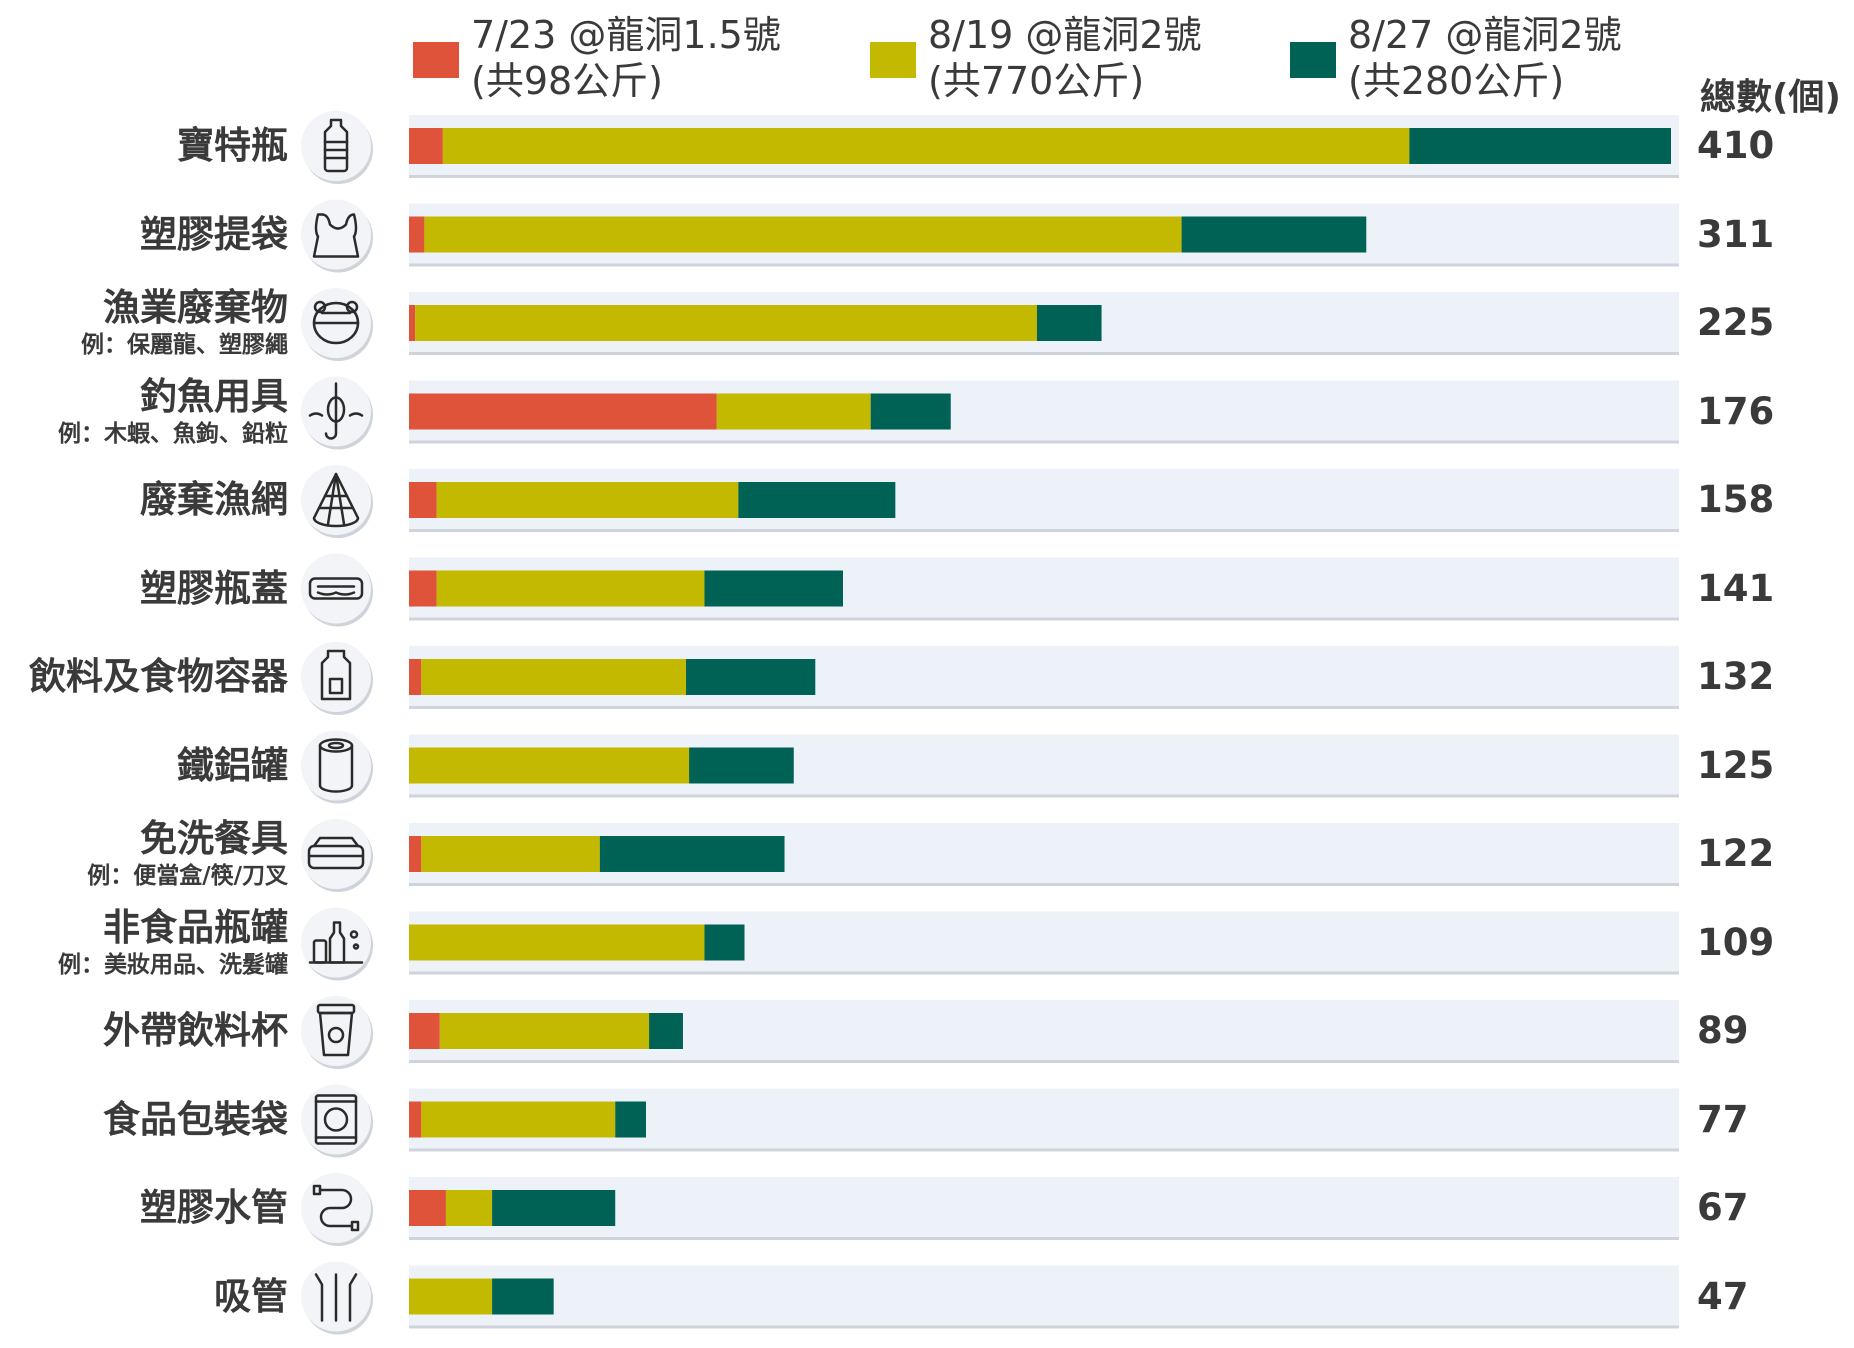  I want to click on category-name: 鐵鋁罐, so click(232, 765).